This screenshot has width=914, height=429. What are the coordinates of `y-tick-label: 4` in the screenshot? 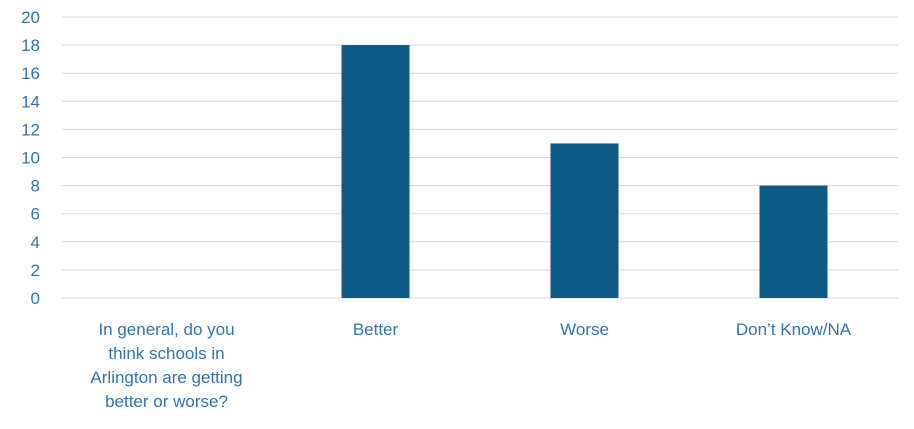 It's located at (35, 242).